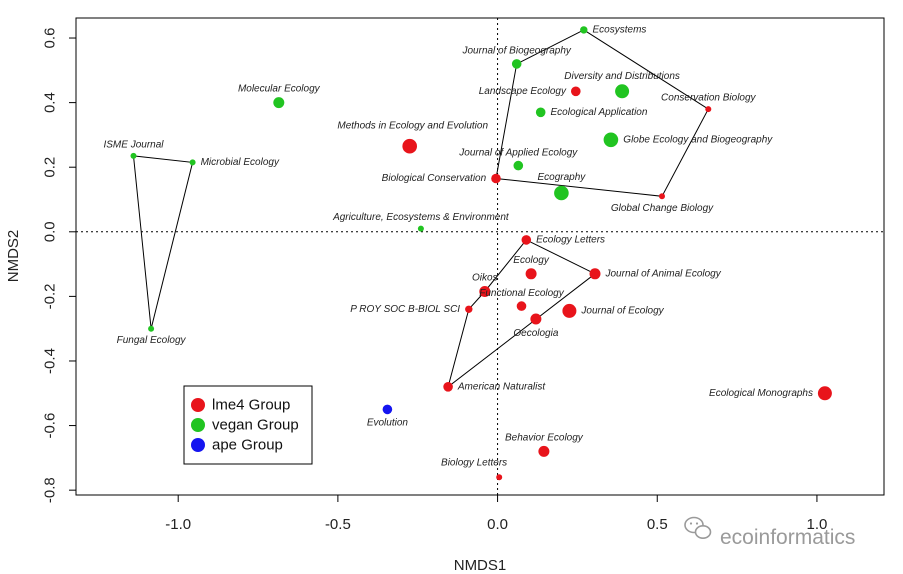  I want to click on label-evolution: Evolution, so click(388, 423).